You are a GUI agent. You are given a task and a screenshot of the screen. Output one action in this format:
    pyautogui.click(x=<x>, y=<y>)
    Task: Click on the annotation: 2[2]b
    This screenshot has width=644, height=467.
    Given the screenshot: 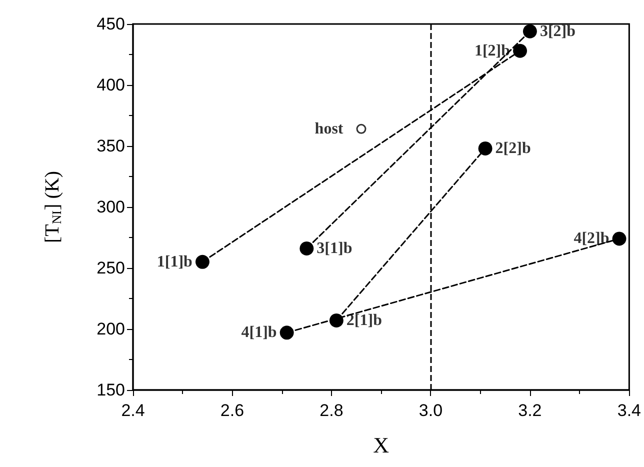 What is the action you would take?
    pyautogui.click(x=513, y=148)
    